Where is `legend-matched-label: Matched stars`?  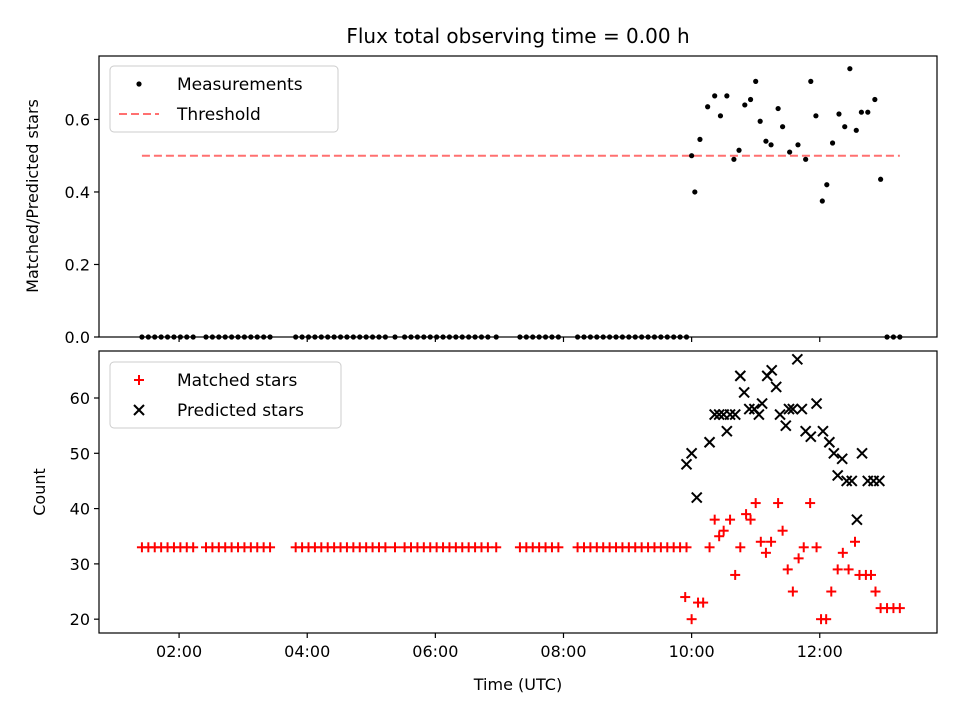
legend-matched-label: Matched stars is located at coordinates (237, 381).